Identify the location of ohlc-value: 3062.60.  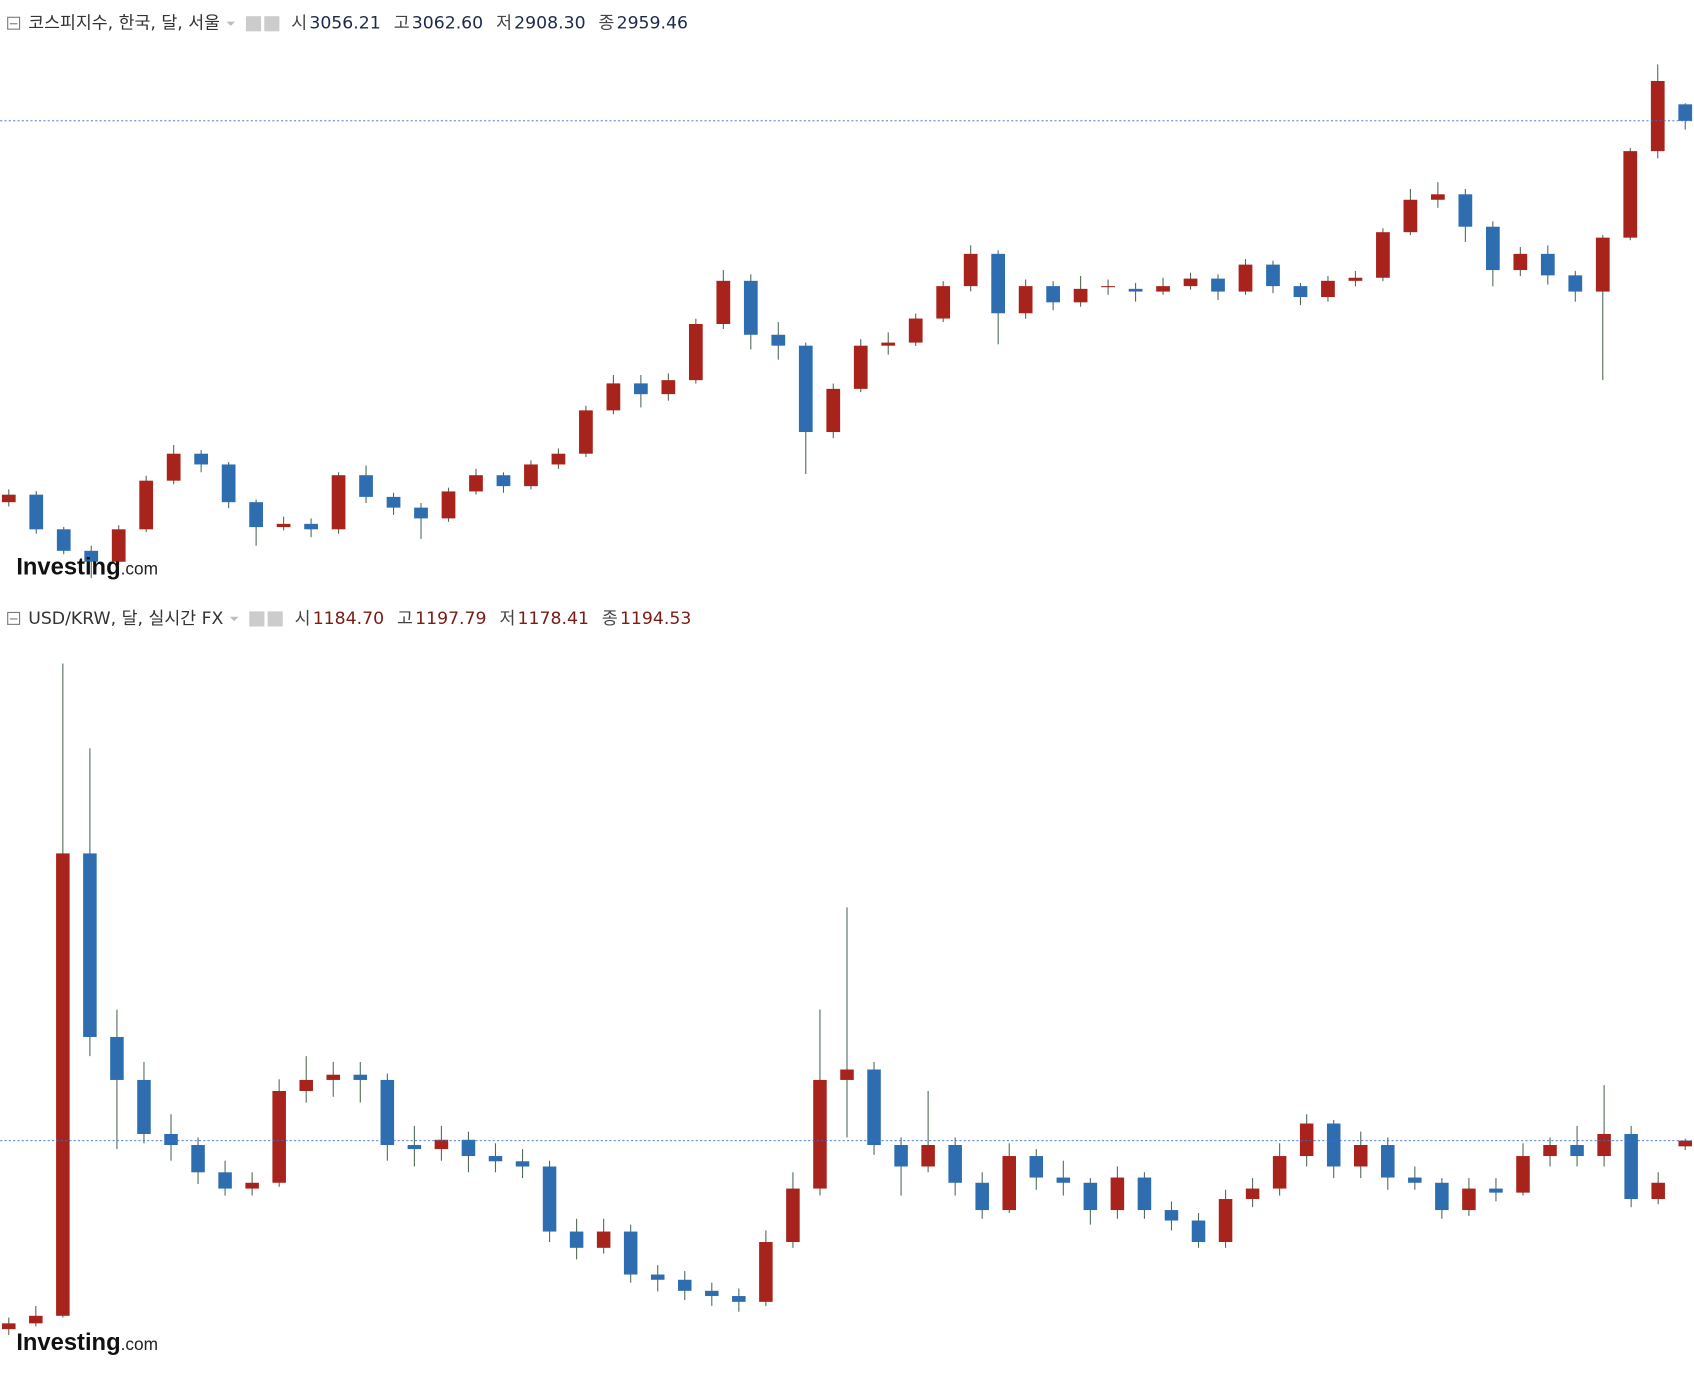
(447, 24).